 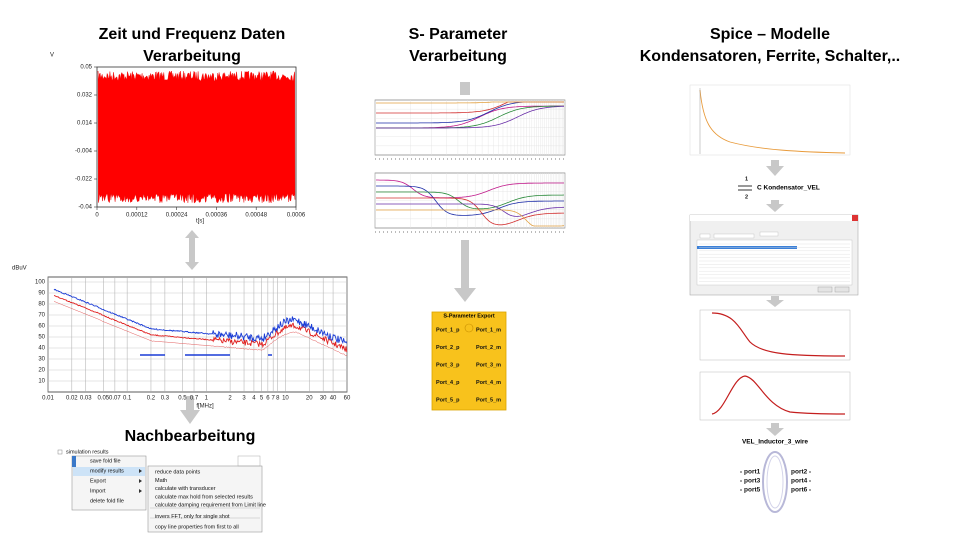 I want to click on submenu-item: invers FFT, only for single shot, so click(x=192, y=517).